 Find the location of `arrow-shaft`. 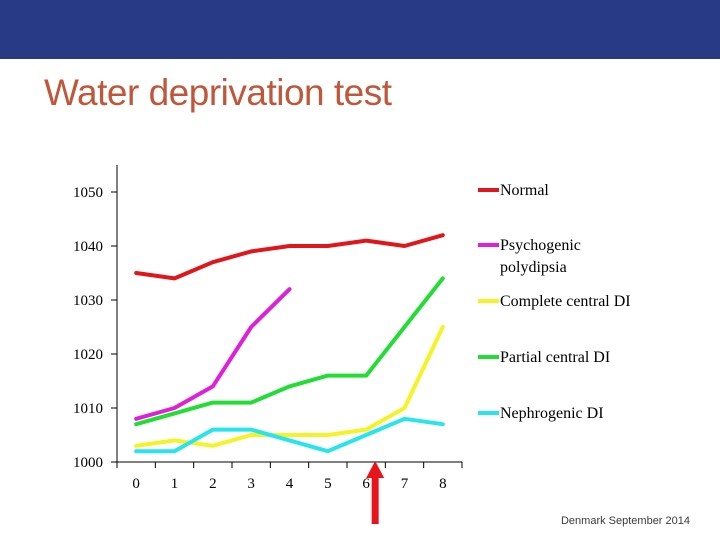

arrow-shaft is located at coordinates (375, 500).